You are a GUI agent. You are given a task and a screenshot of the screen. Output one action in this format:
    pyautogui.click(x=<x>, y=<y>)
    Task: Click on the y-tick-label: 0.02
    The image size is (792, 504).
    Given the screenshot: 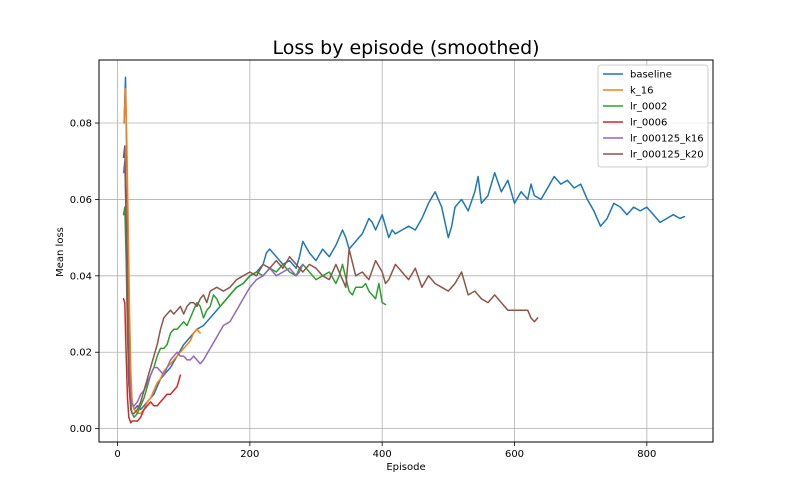 What is the action you would take?
    pyautogui.click(x=81, y=353)
    